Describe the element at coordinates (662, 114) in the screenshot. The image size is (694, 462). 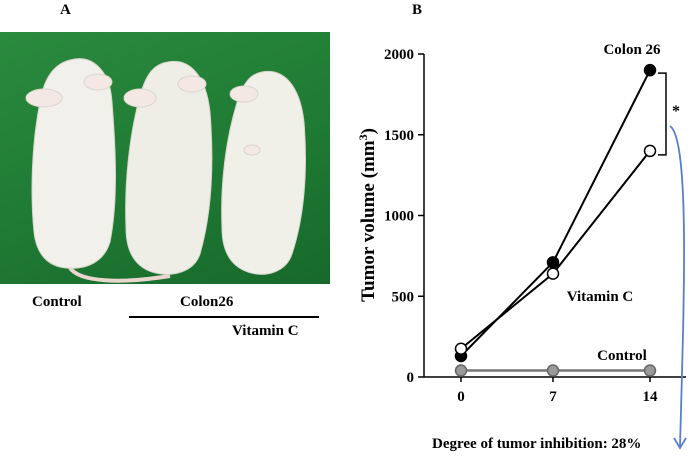
I see `significance-bracket` at that location.